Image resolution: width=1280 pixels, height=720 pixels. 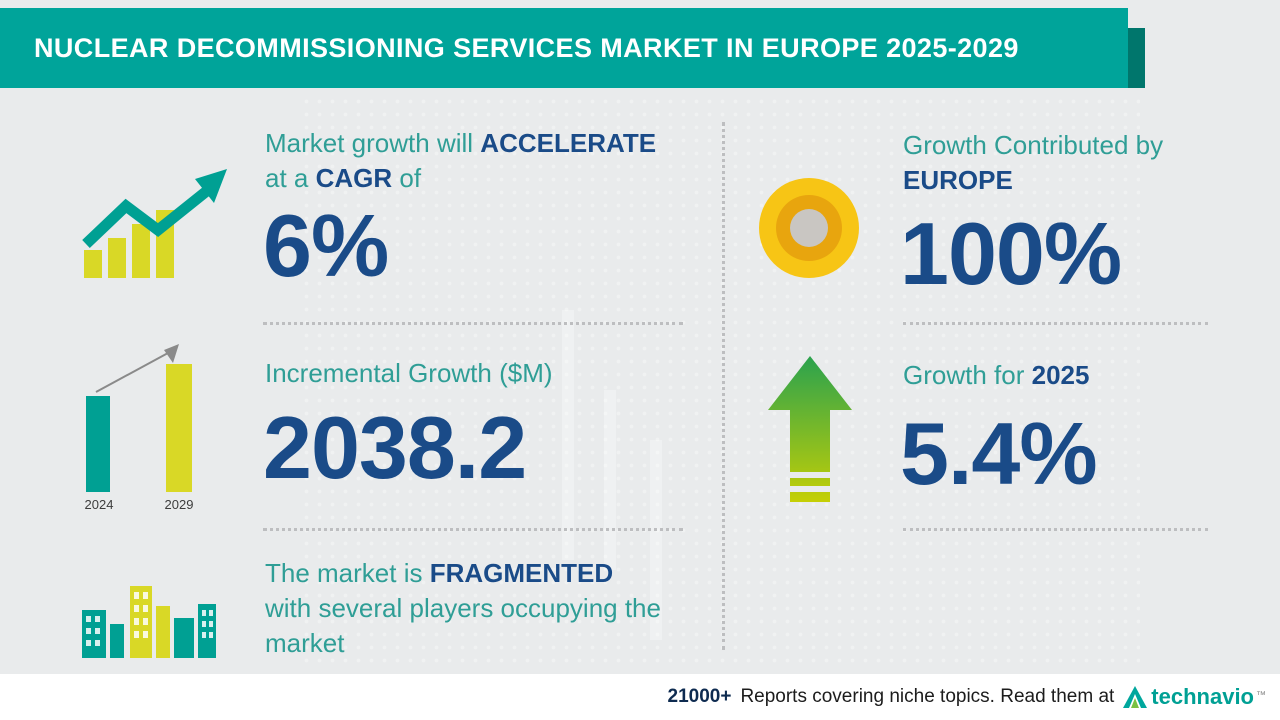 What do you see at coordinates (354, 178) in the screenshot?
I see `cagr-keyword-cagr: CAGR` at bounding box center [354, 178].